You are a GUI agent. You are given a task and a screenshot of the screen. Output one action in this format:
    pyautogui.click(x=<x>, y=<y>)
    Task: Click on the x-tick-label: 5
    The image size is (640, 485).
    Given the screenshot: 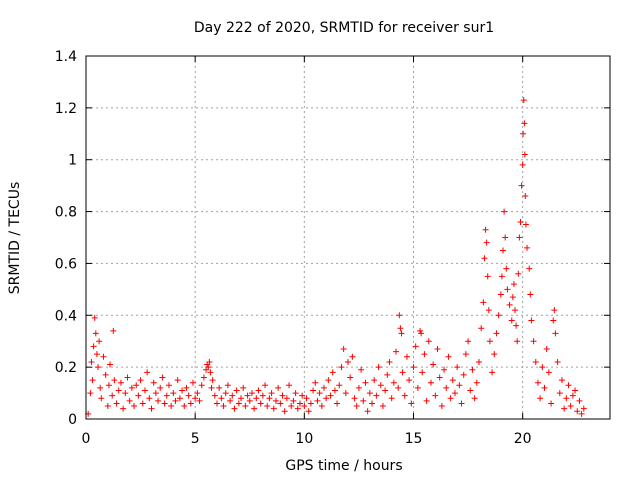 What is the action you would take?
    pyautogui.click(x=195, y=439)
    